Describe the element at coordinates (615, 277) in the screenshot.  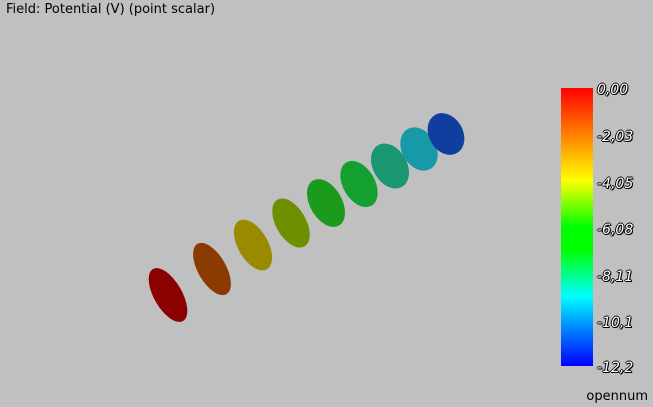
I see `legend-tick-label: -8,11` at that location.